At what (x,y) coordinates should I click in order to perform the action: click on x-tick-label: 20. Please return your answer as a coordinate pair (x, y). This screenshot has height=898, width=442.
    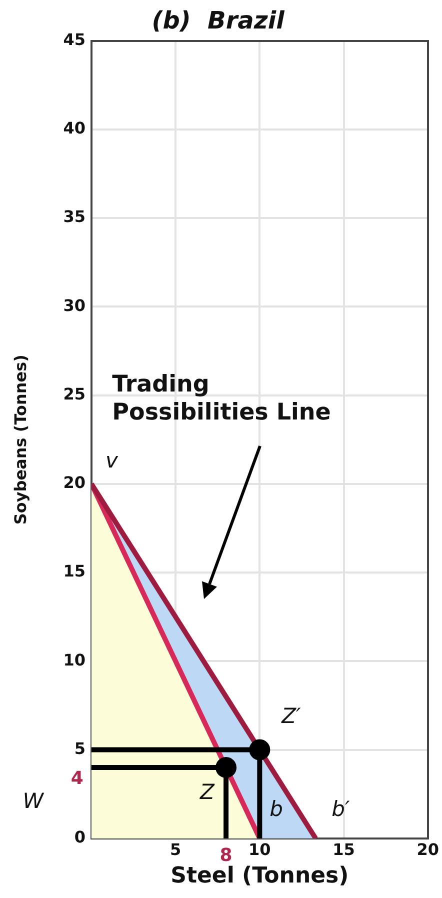
    Looking at the image, I should click on (427, 850).